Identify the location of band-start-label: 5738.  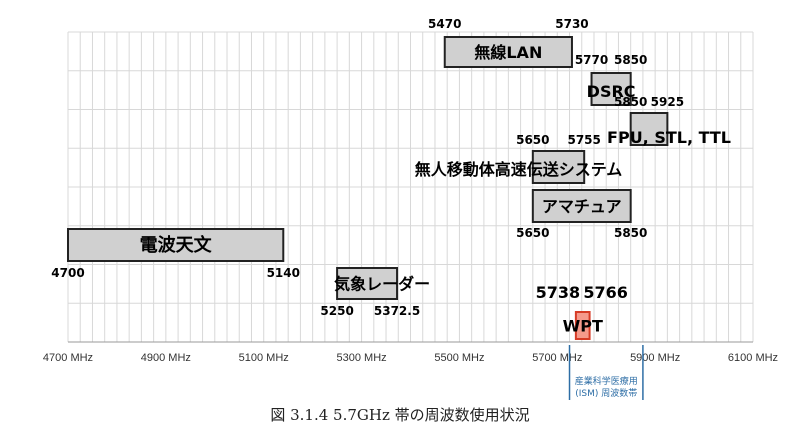
(558, 292).